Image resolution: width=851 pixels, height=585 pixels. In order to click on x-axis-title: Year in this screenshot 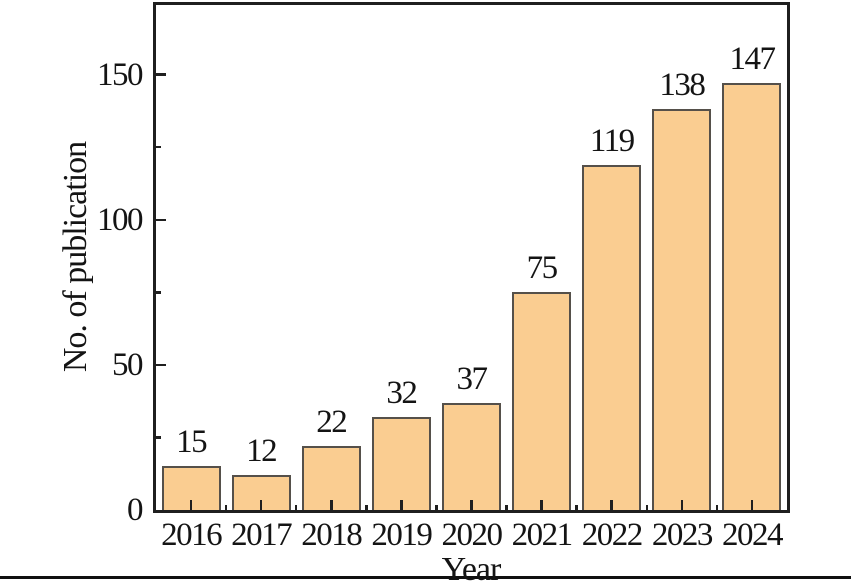, I will do `click(471, 568)`.